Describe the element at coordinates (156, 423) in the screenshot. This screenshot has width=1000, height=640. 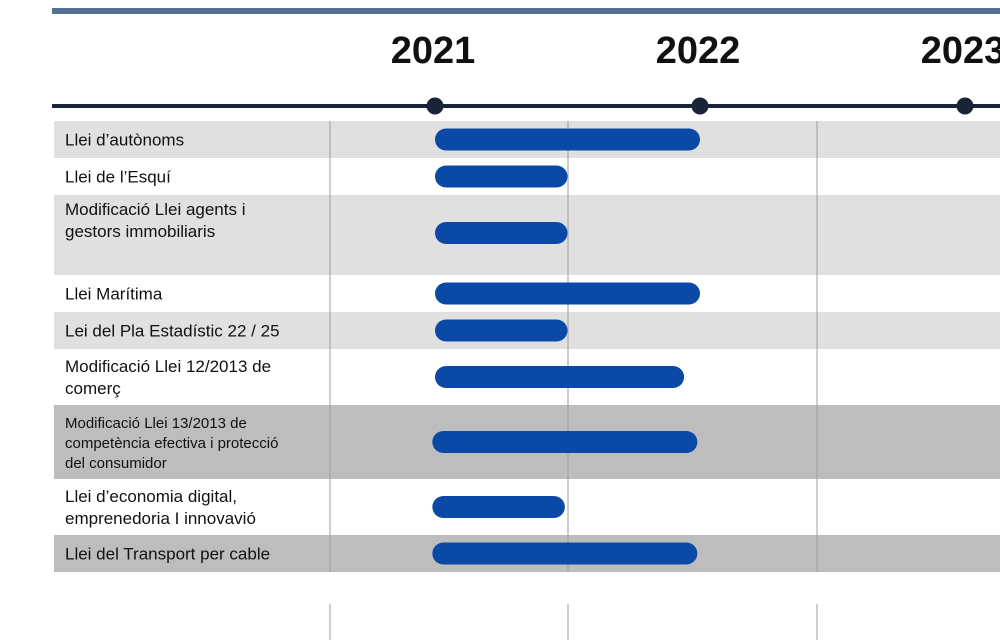
I see `row-label-line: Modificació Llei 13/2013 de` at that location.